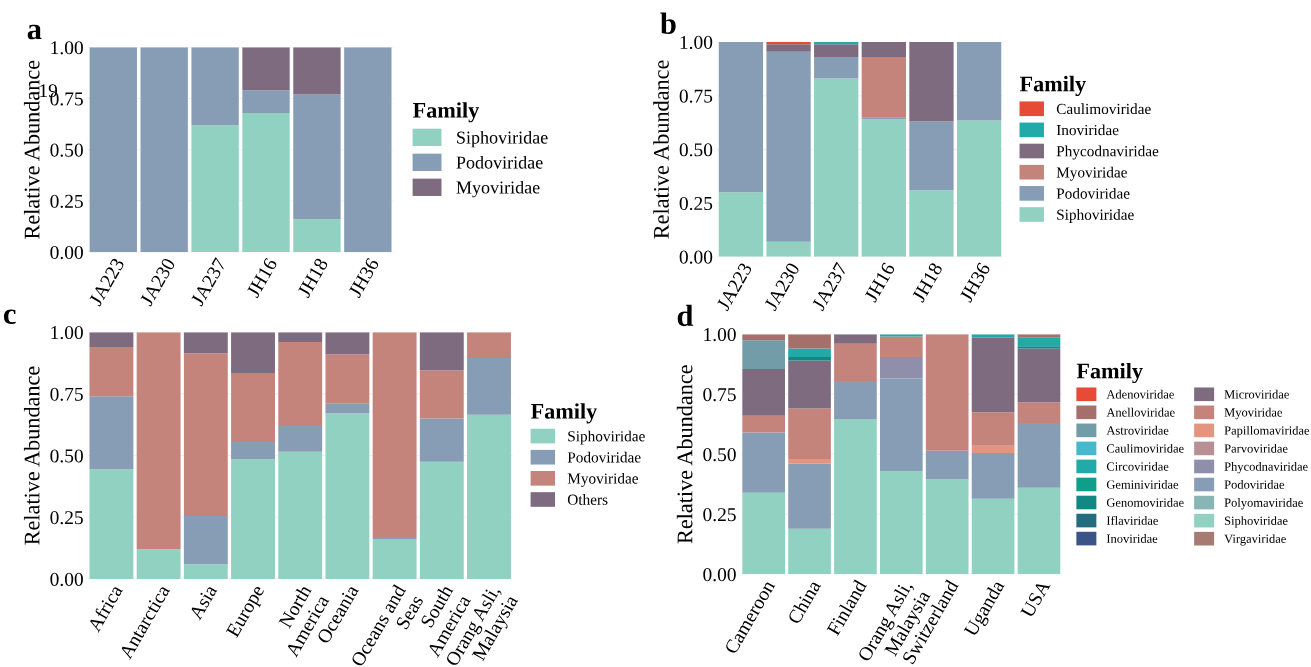 Image resolution: width=1311 pixels, height=667 pixels. Describe the element at coordinates (1107, 152) in the screenshot. I see `legend-label: Phycodnaviridae` at that location.